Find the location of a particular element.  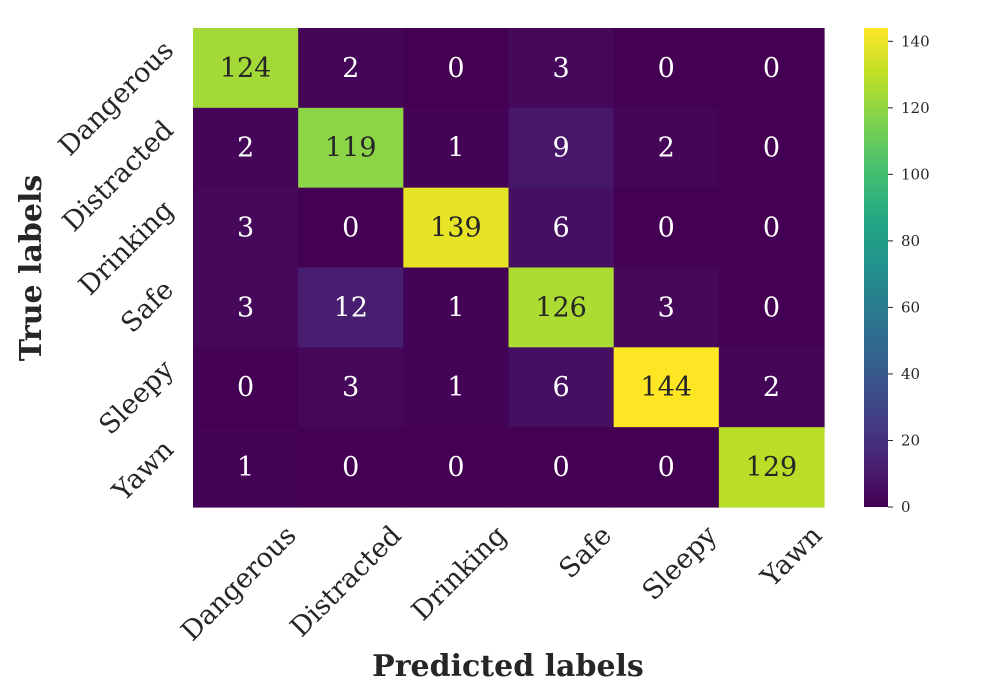

x-tick-label: Safe is located at coordinates (585, 552).